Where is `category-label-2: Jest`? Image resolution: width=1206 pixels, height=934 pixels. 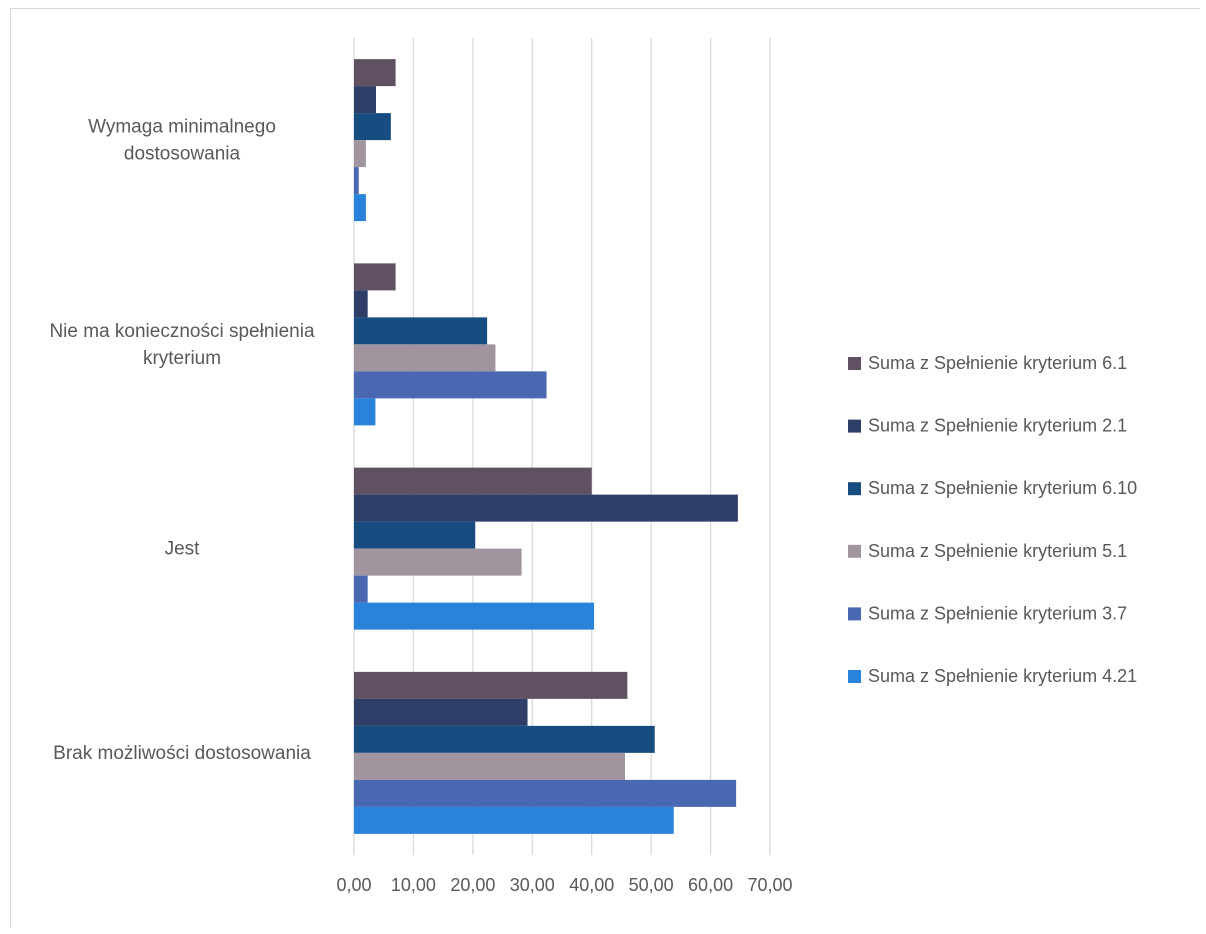 category-label-2: Jest is located at coordinates (183, 549).